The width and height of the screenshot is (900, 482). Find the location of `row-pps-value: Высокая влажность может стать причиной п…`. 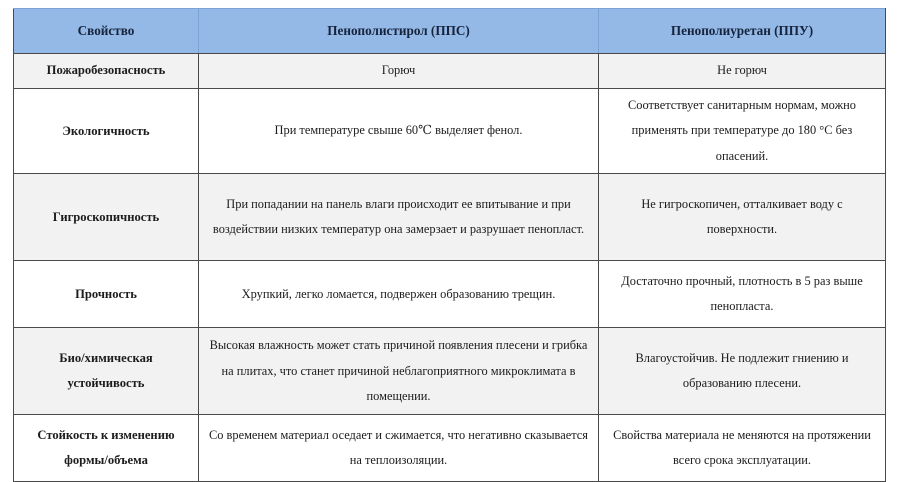

row-pps-value: Высокая влажность может стать причиной п… is located at coordinates (398, 371).